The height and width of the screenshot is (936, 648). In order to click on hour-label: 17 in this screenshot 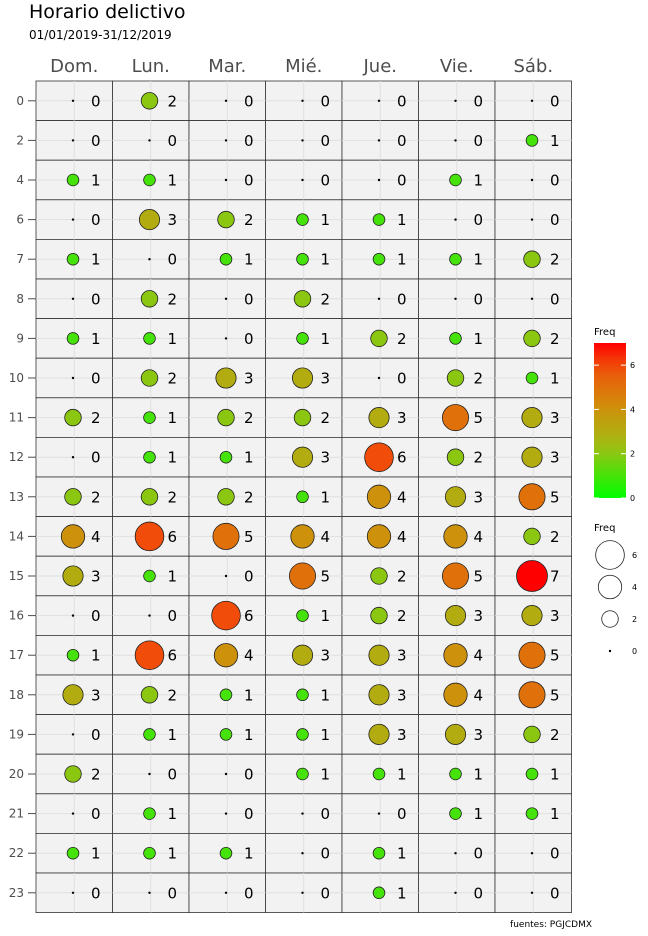, I will do `click(16, 655)`.